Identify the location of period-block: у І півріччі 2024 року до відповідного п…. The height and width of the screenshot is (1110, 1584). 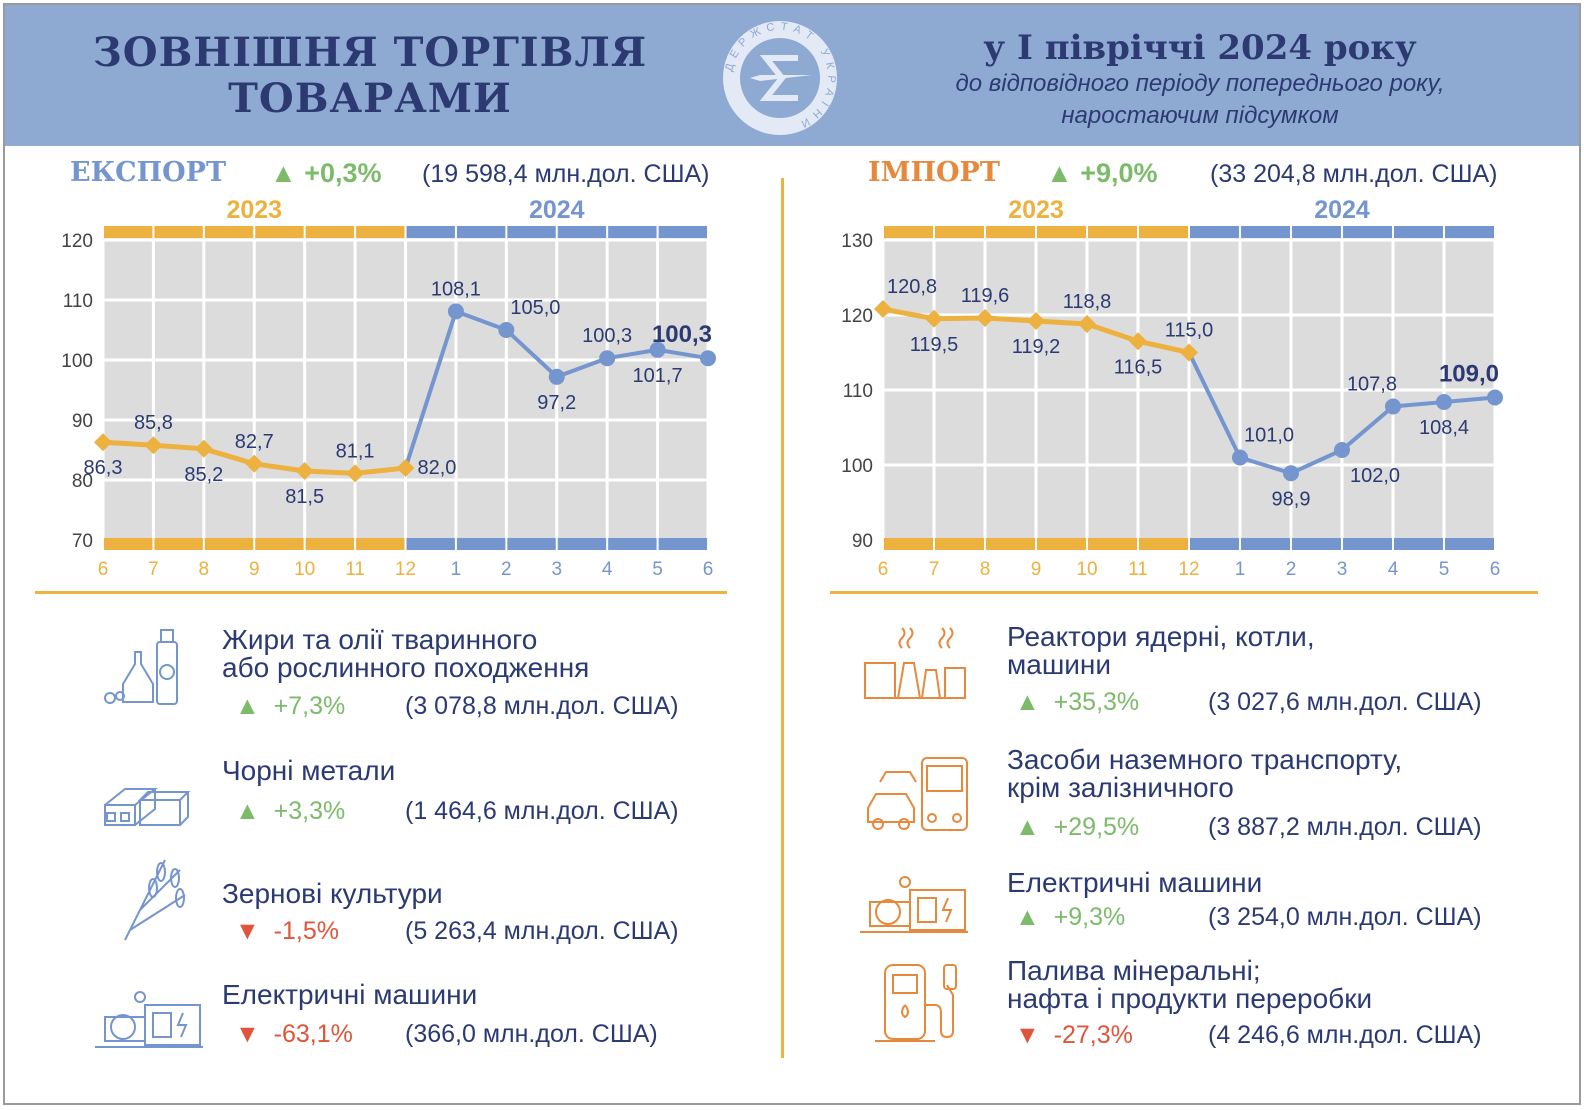
(1200, 80).